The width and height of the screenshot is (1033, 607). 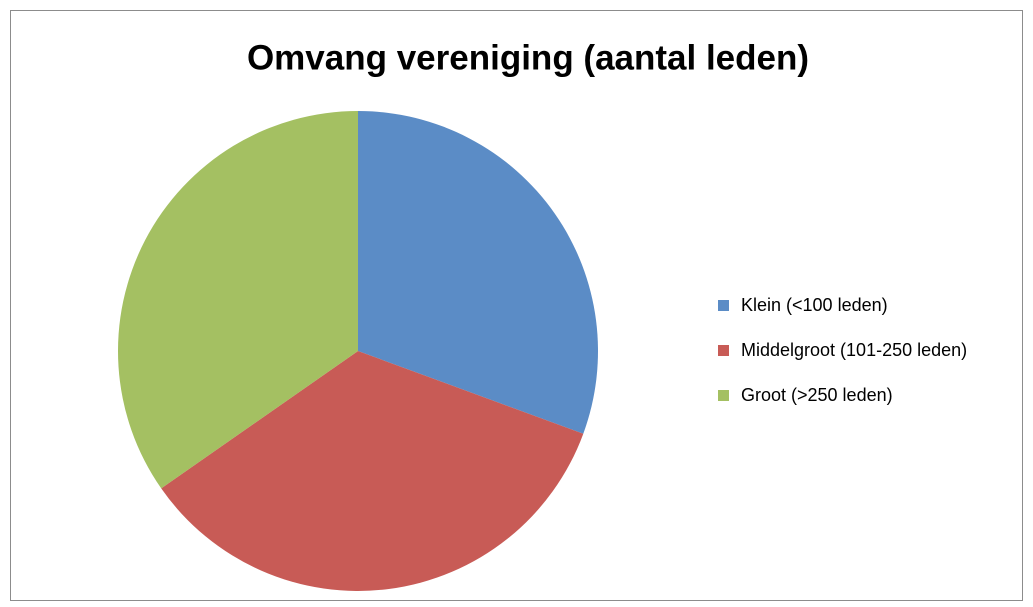 I want to click on legend-label: Klein (<100 leden), so click(x=814, y=305).